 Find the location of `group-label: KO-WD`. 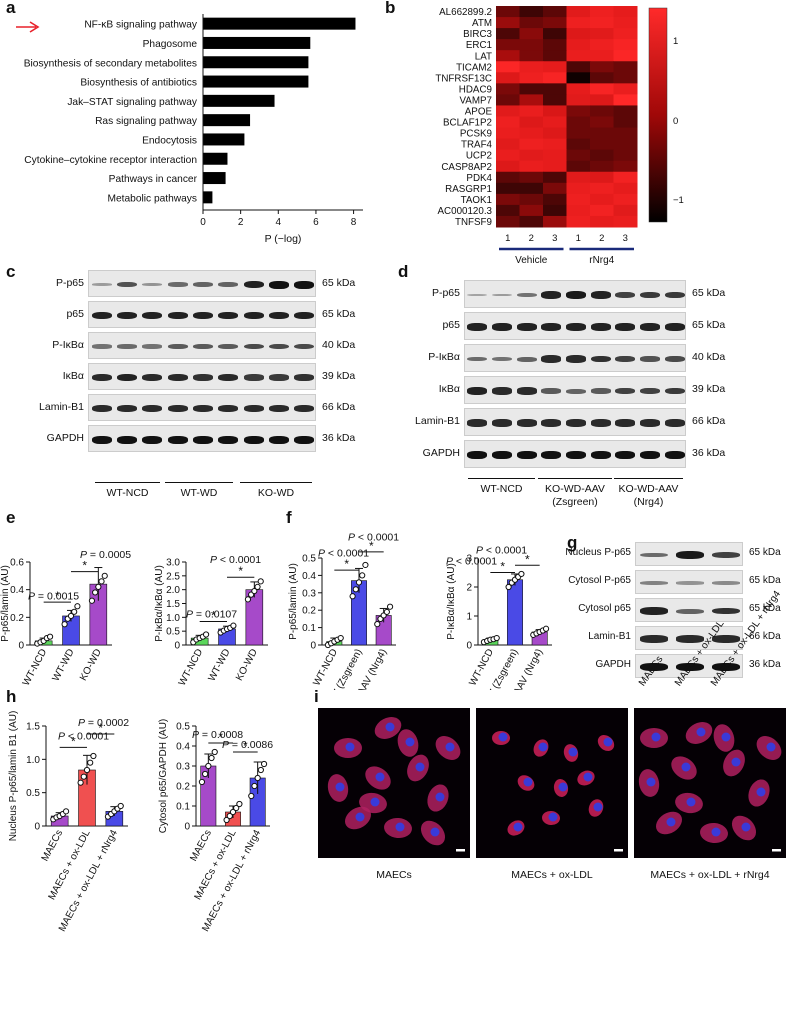

group-label: KO-WD is located at coordinates (276, 493).